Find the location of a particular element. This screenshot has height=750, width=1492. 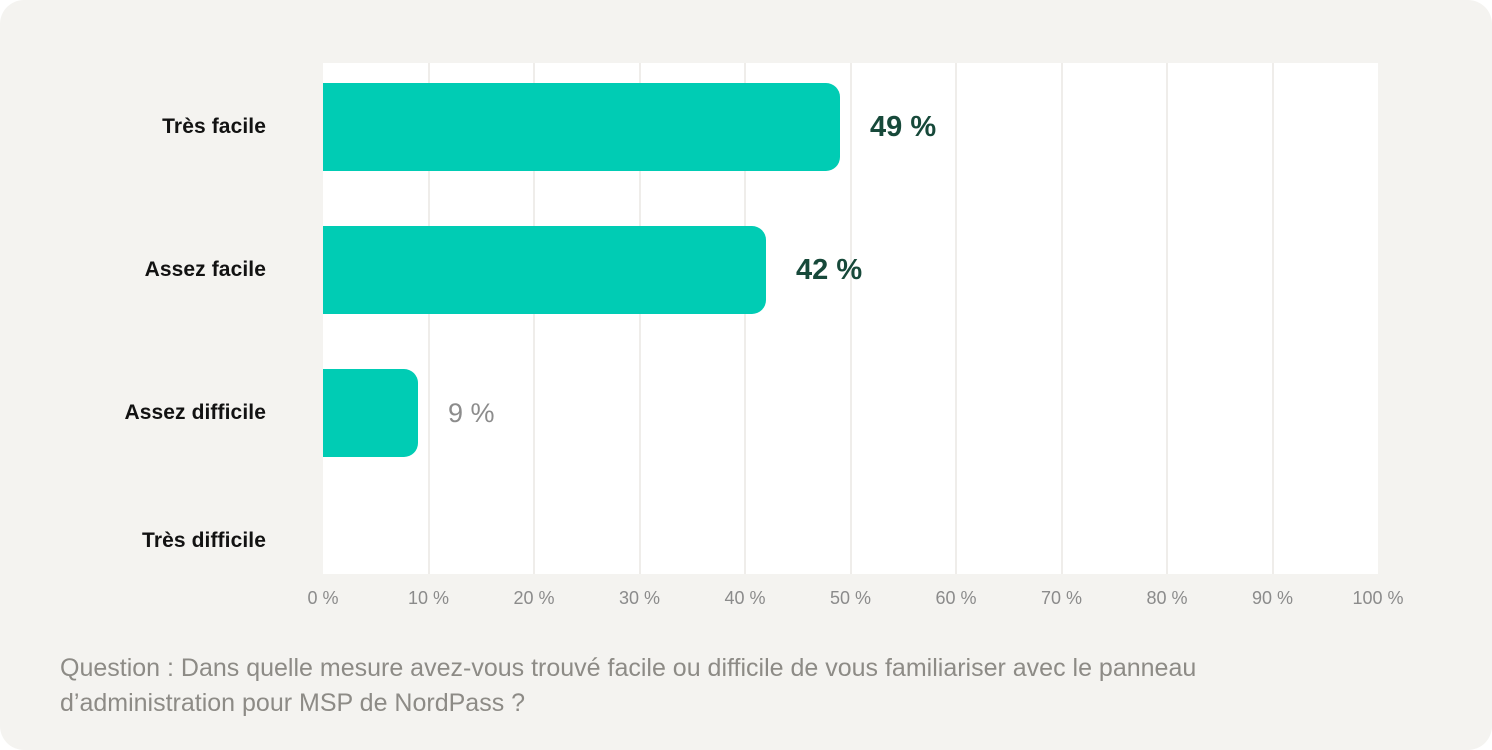

x-tick-label: 70 % is located at coordinates (1061, 598).